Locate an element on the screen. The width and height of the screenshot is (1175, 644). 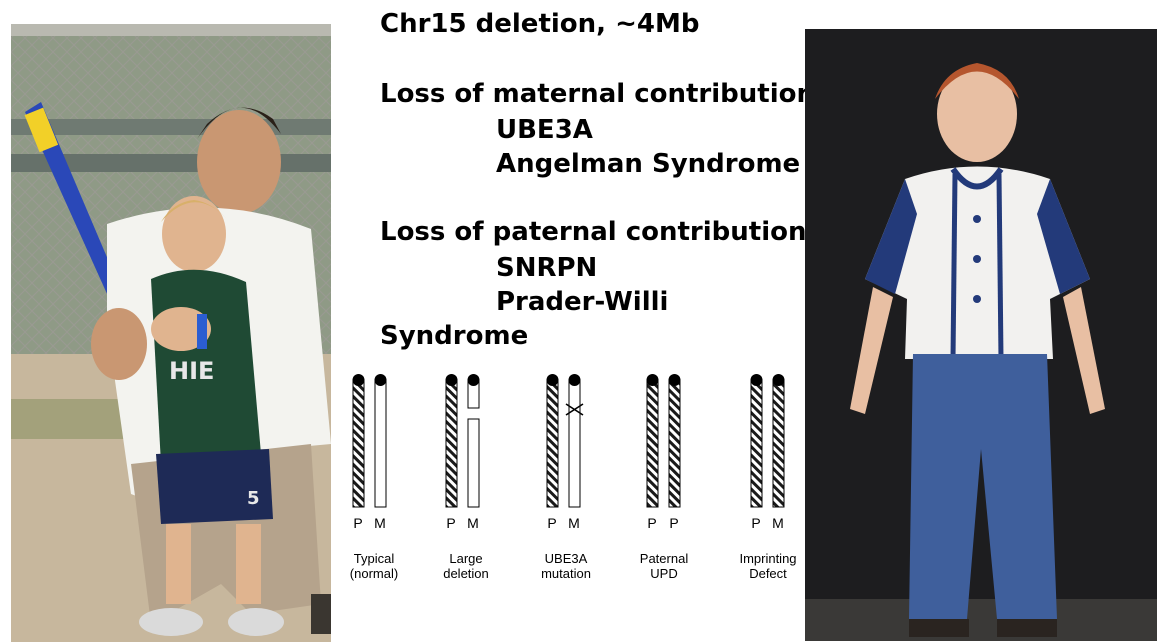
caption-line: (normal) is located at coordinates (374, 573).